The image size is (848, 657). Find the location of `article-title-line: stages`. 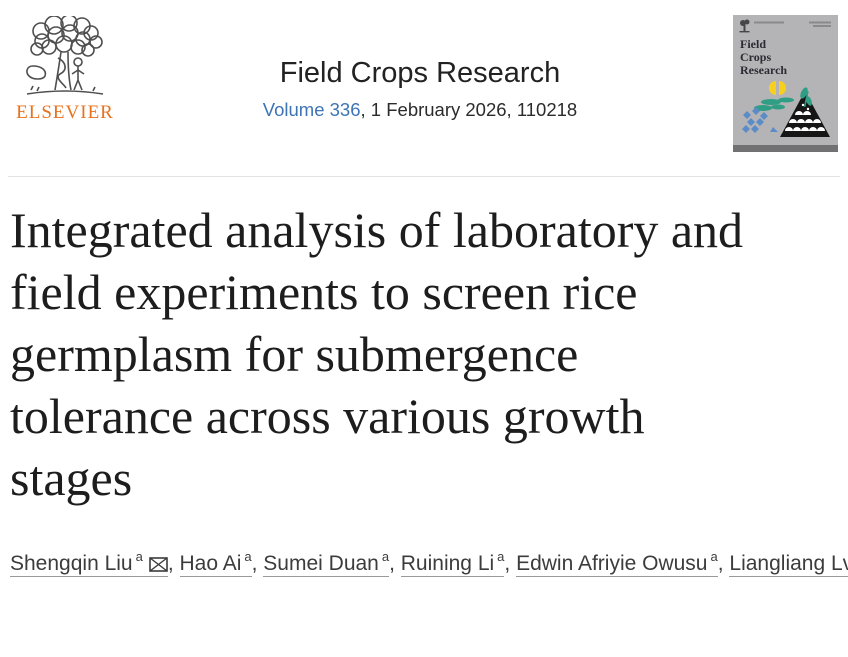

article-title-line: stages is located at coordinates (71, 478).